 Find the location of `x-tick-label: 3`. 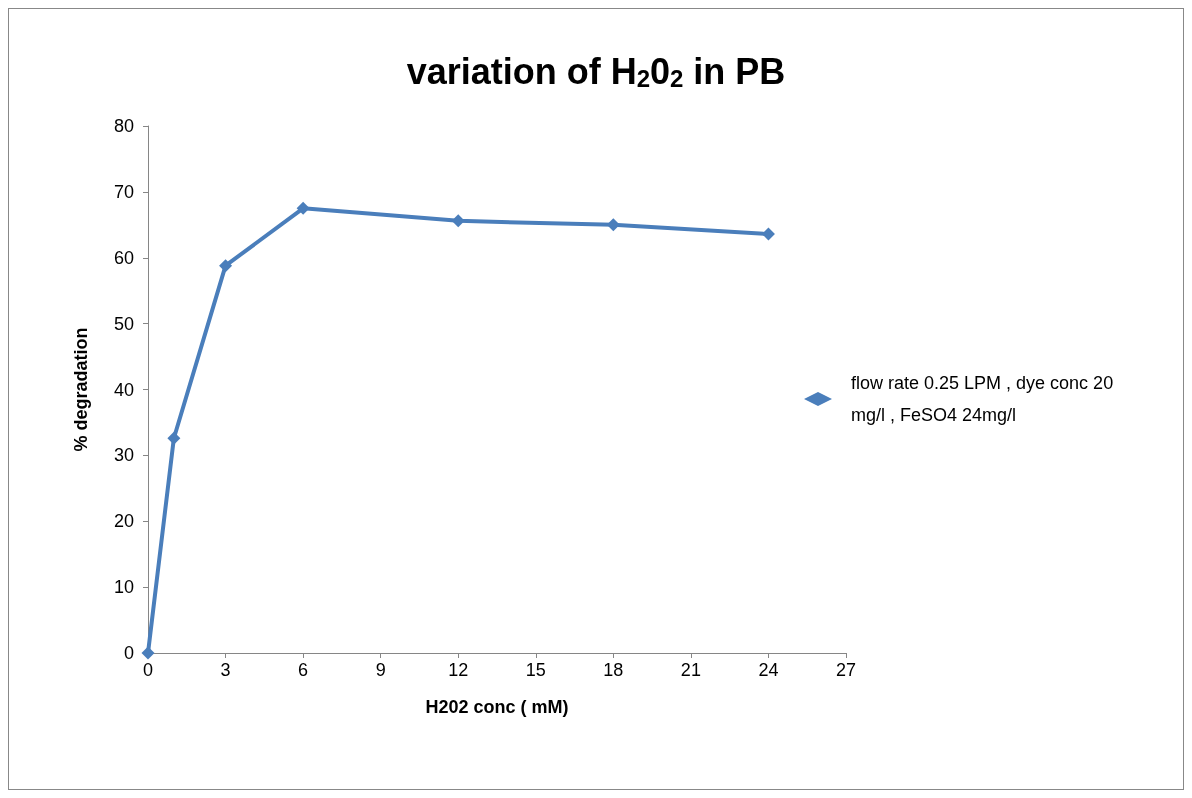

x-tick-label: 3 is located at coordinates (225, 670).